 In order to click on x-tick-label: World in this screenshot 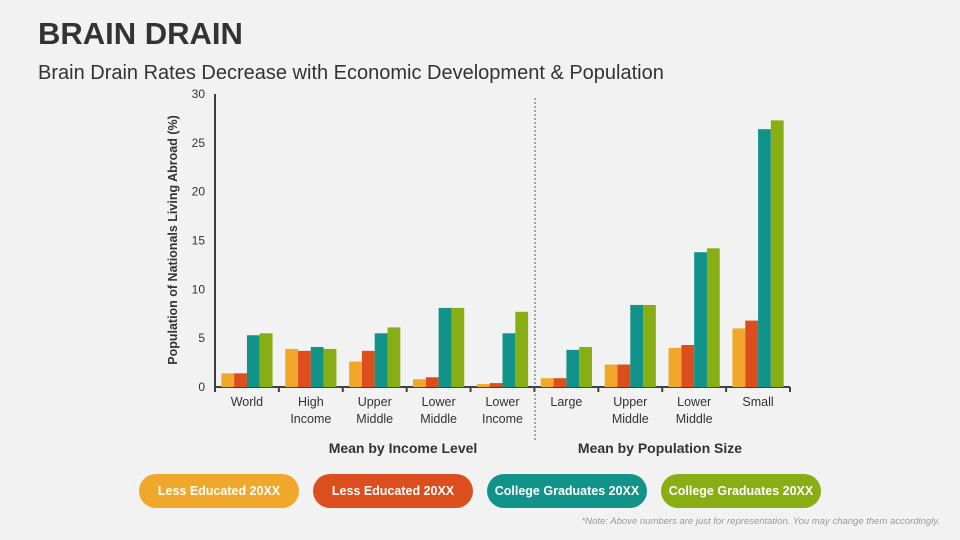, I will do `click(247, 402)`.